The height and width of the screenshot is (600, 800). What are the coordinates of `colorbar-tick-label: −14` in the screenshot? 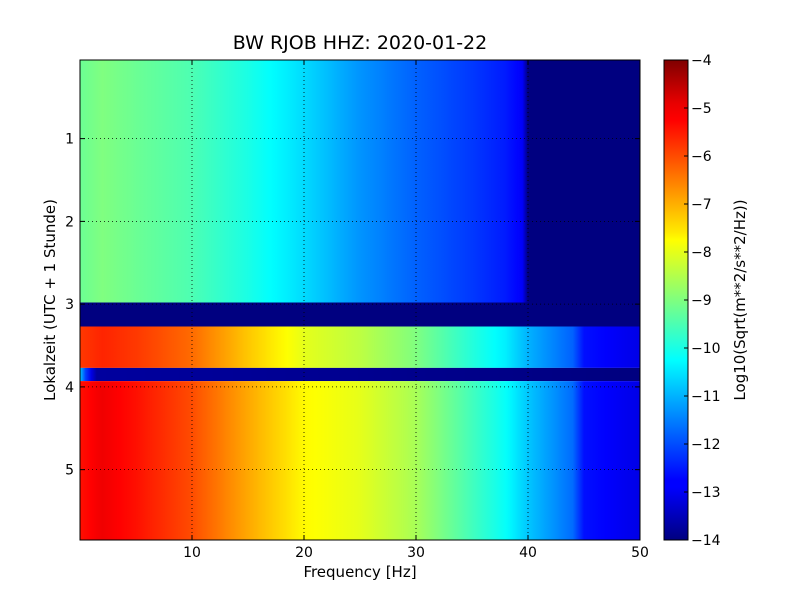 It's located at (706, 541).